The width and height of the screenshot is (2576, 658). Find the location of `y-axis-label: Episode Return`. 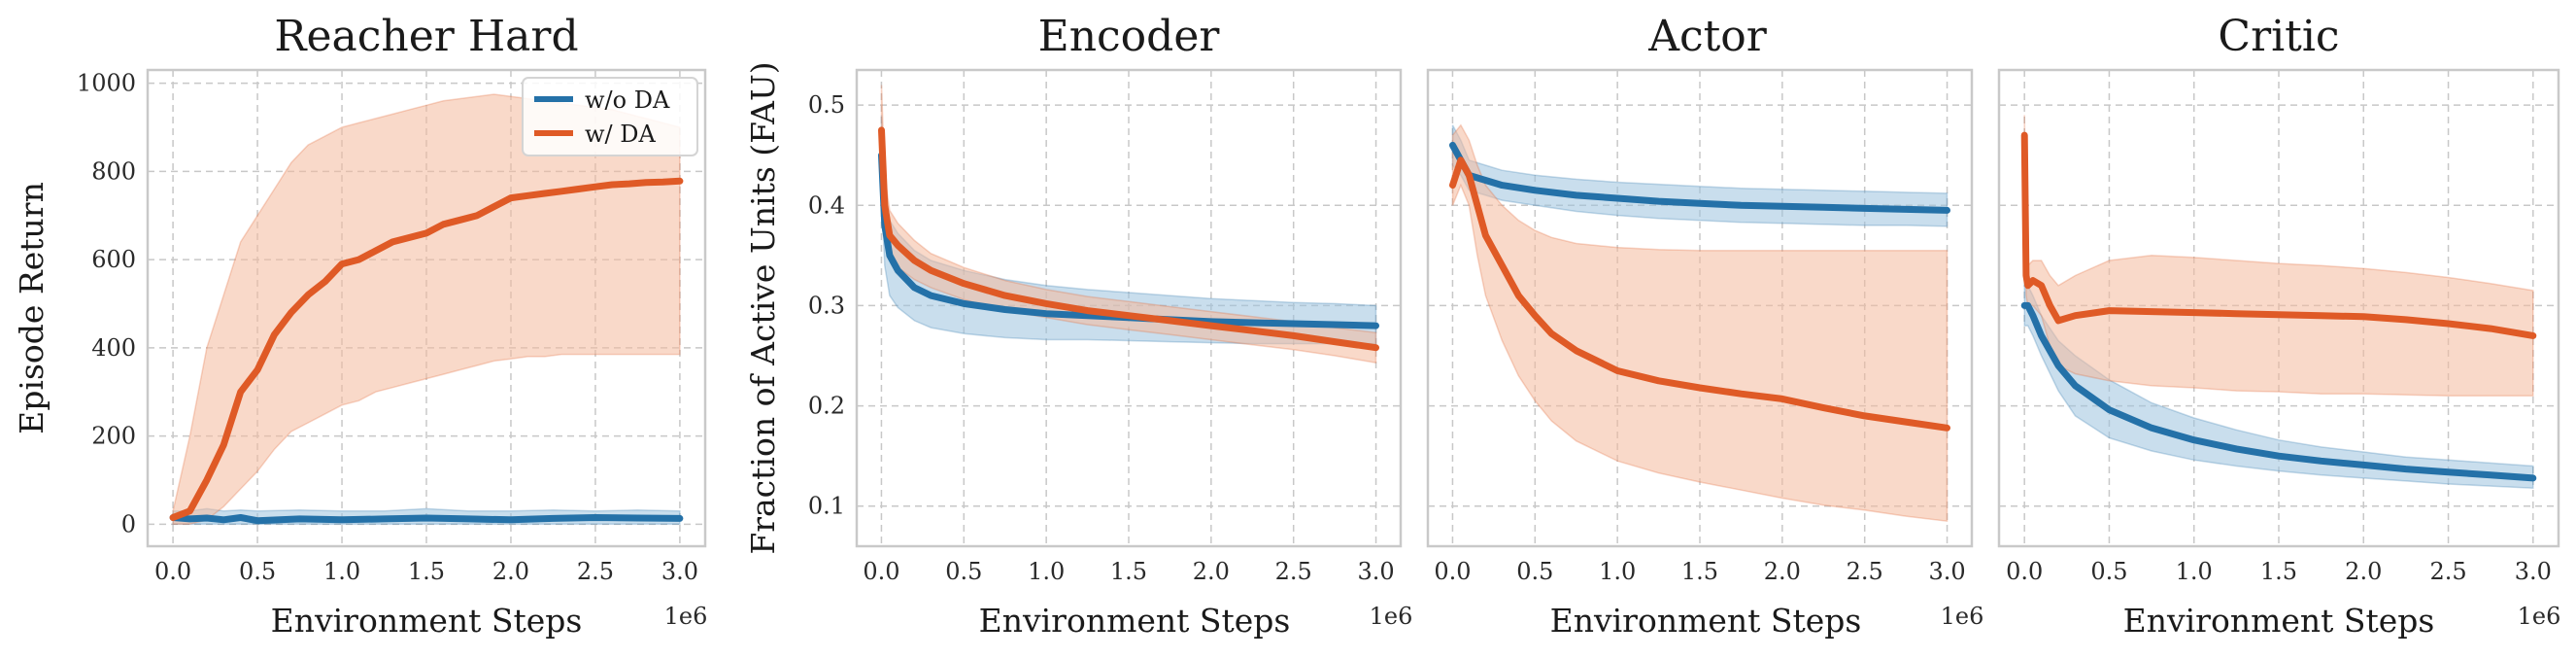

y-axis-label: Episode Return is located at coordinates (32, 308).